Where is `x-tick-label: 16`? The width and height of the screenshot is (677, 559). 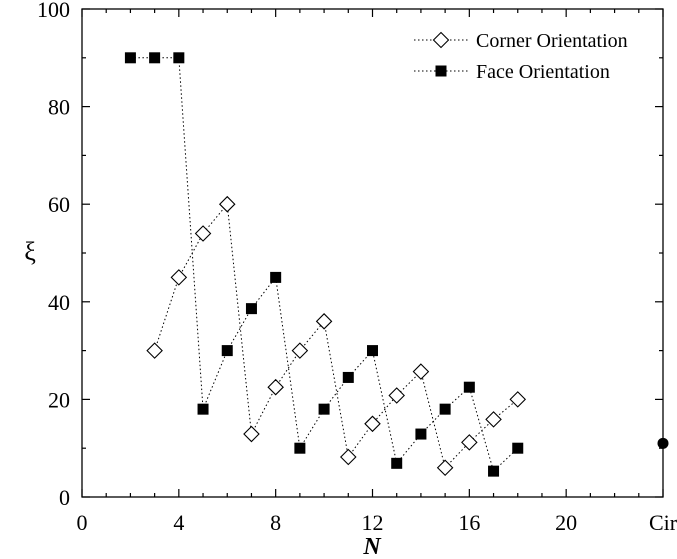 x-tick-label: 16 is located at coordinates (469, 522).